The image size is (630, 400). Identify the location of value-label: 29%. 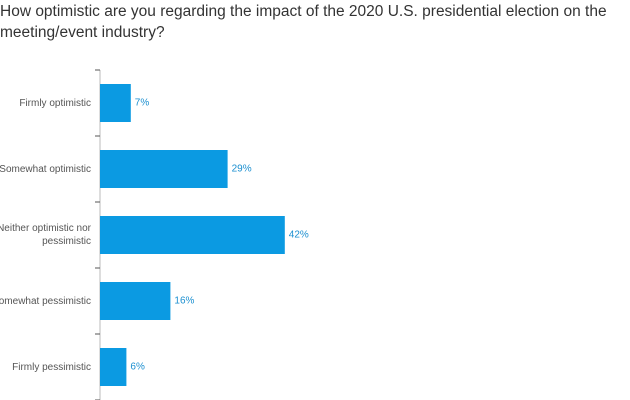
(242, 169).